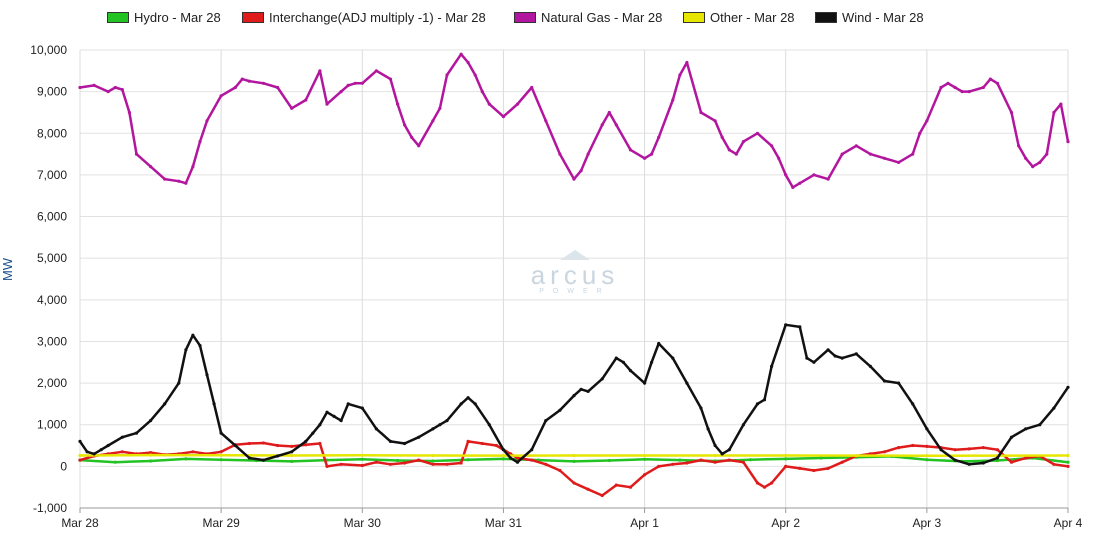 This screenshot has width=1100, height=560. I want to click on legend-swatch-natural-gas, so click(525, 17).